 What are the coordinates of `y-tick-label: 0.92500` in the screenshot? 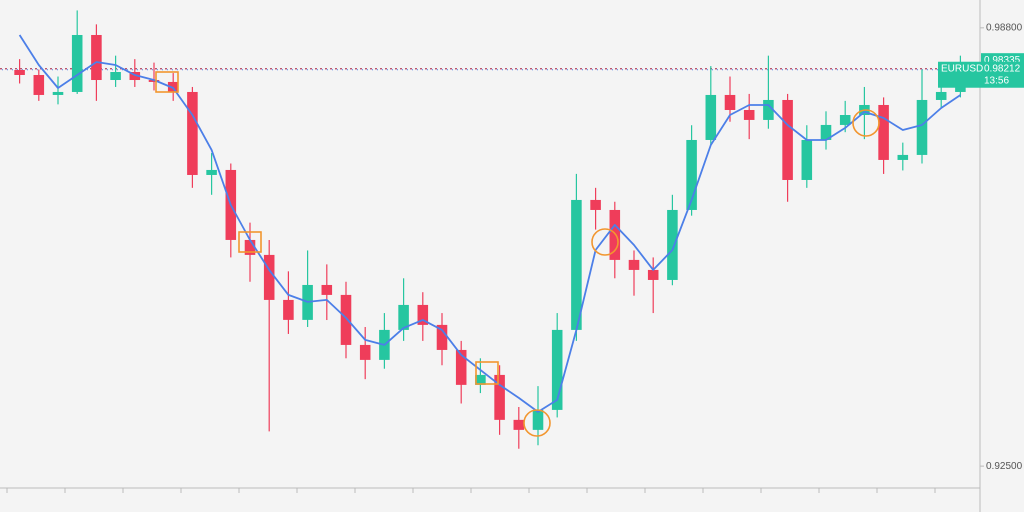 It's located at (1004, 466).